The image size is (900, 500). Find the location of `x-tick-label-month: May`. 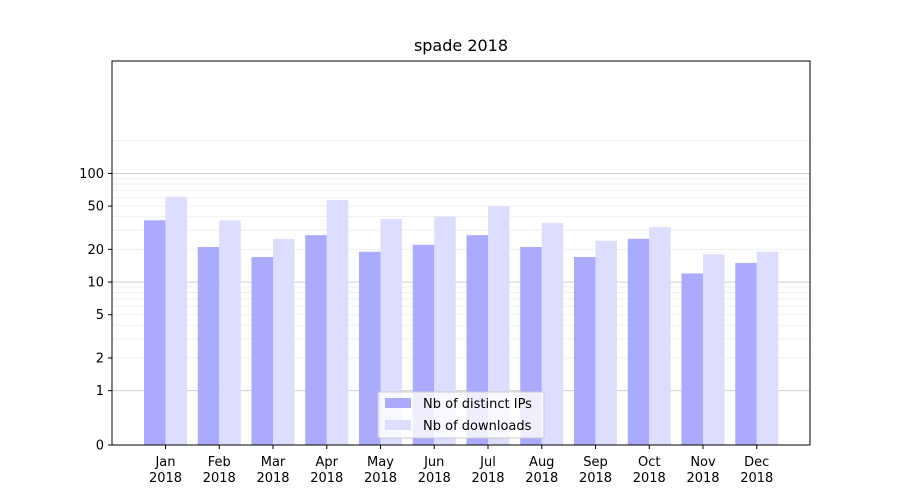

x-tick-label-month: May is located at coordinates (380, 462).